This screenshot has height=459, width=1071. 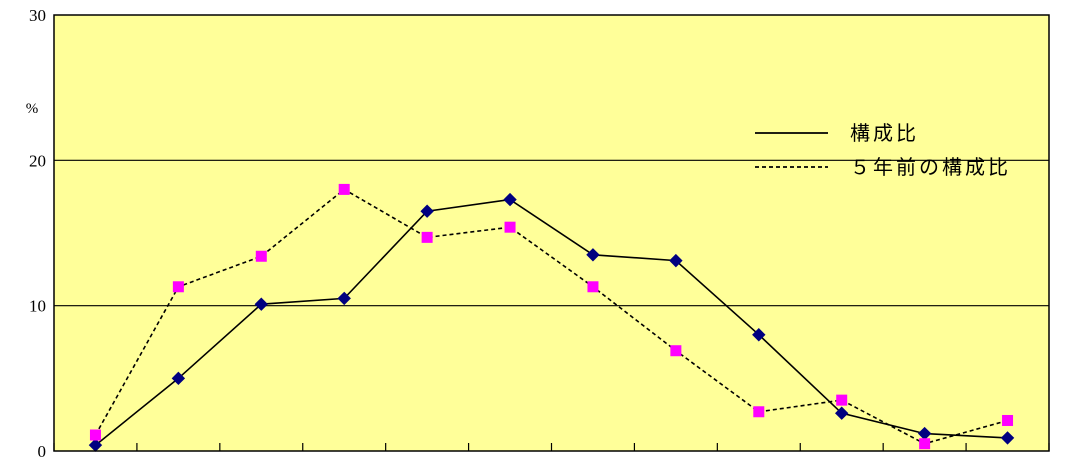 What do you see at coordinates (883, 150) in the screenshot?
I see `legend: 構成比 ５年前の構成比` at bounding box center [883, 150].